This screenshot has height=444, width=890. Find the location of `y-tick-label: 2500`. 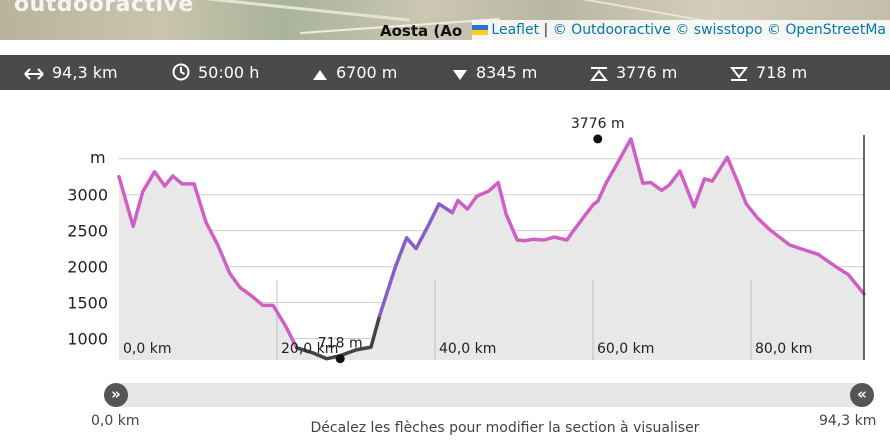

y-tick-label: 2500 is located at coordinates (87, 231).